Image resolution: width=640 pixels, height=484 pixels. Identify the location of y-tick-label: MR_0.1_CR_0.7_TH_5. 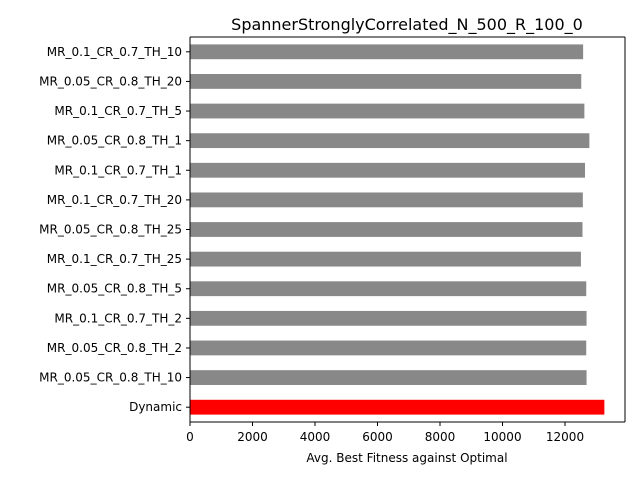
(118, 111).